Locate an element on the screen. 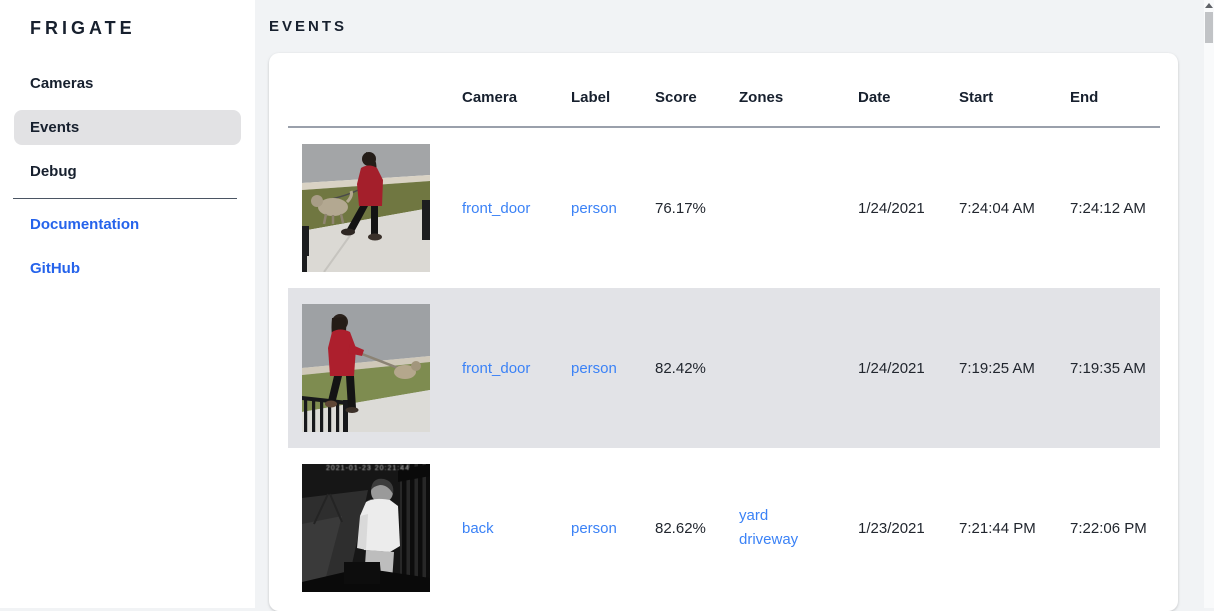 This screenshot has width=1214, height=611. table-header-row: Camera Label Score Zones Date Start End is located at coordinates (724, 90).